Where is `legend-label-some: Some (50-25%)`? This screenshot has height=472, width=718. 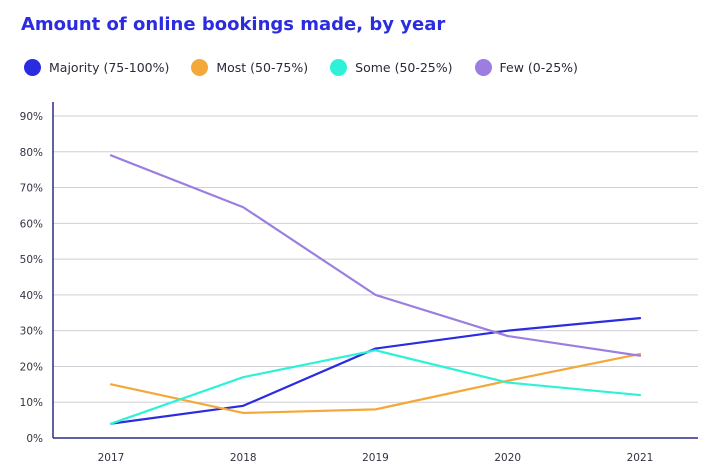
legend-label-some: Some (50-25%) is located at coordinates (404, 67).